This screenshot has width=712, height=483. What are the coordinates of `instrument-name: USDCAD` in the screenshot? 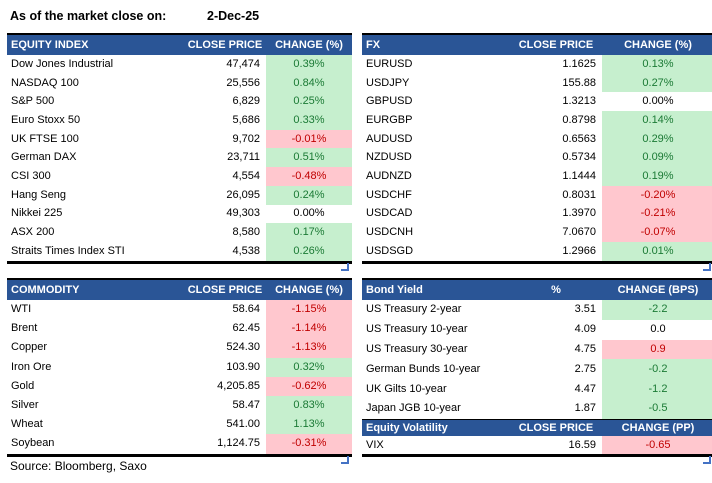 It's located at (389, 213).